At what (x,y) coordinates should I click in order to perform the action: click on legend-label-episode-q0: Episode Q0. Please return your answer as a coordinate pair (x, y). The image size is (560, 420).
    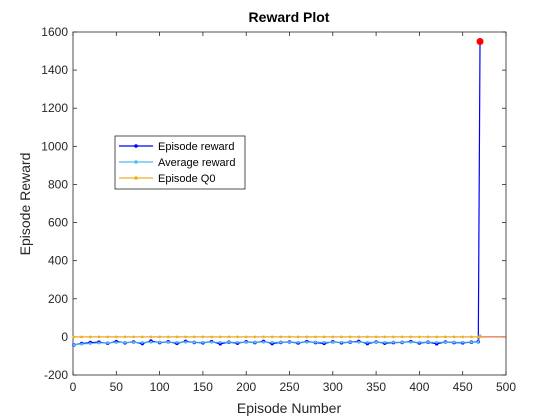
    Looking at the image, I should click on (186, 179).